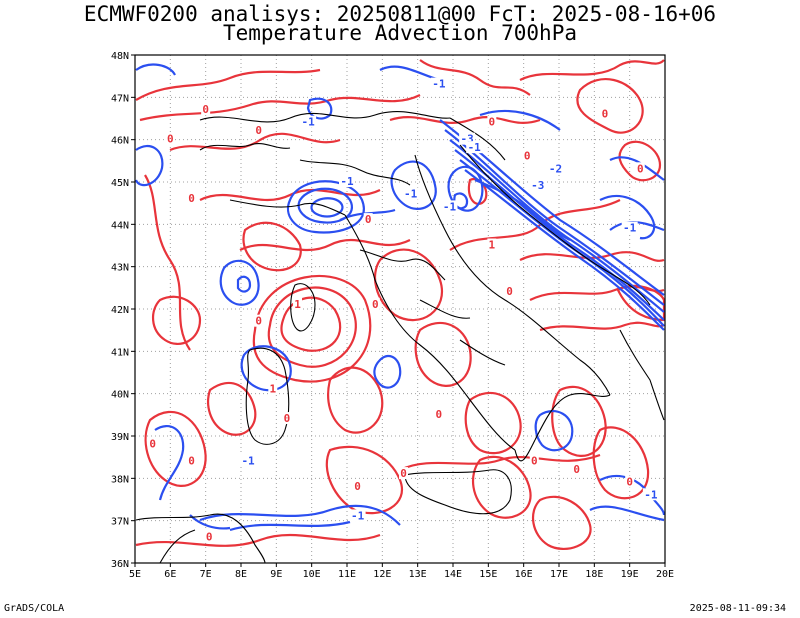 The height and width of the screenshot is (618, 800). I want to click on footer-credit: GrADS/COLA, so click(34, 608).